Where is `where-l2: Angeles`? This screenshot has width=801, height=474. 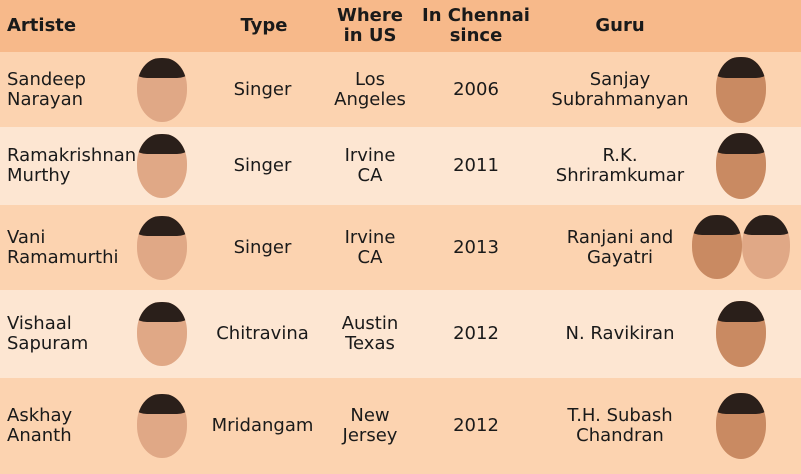 where-l2: Angeles is located at coordinates (370, 99).